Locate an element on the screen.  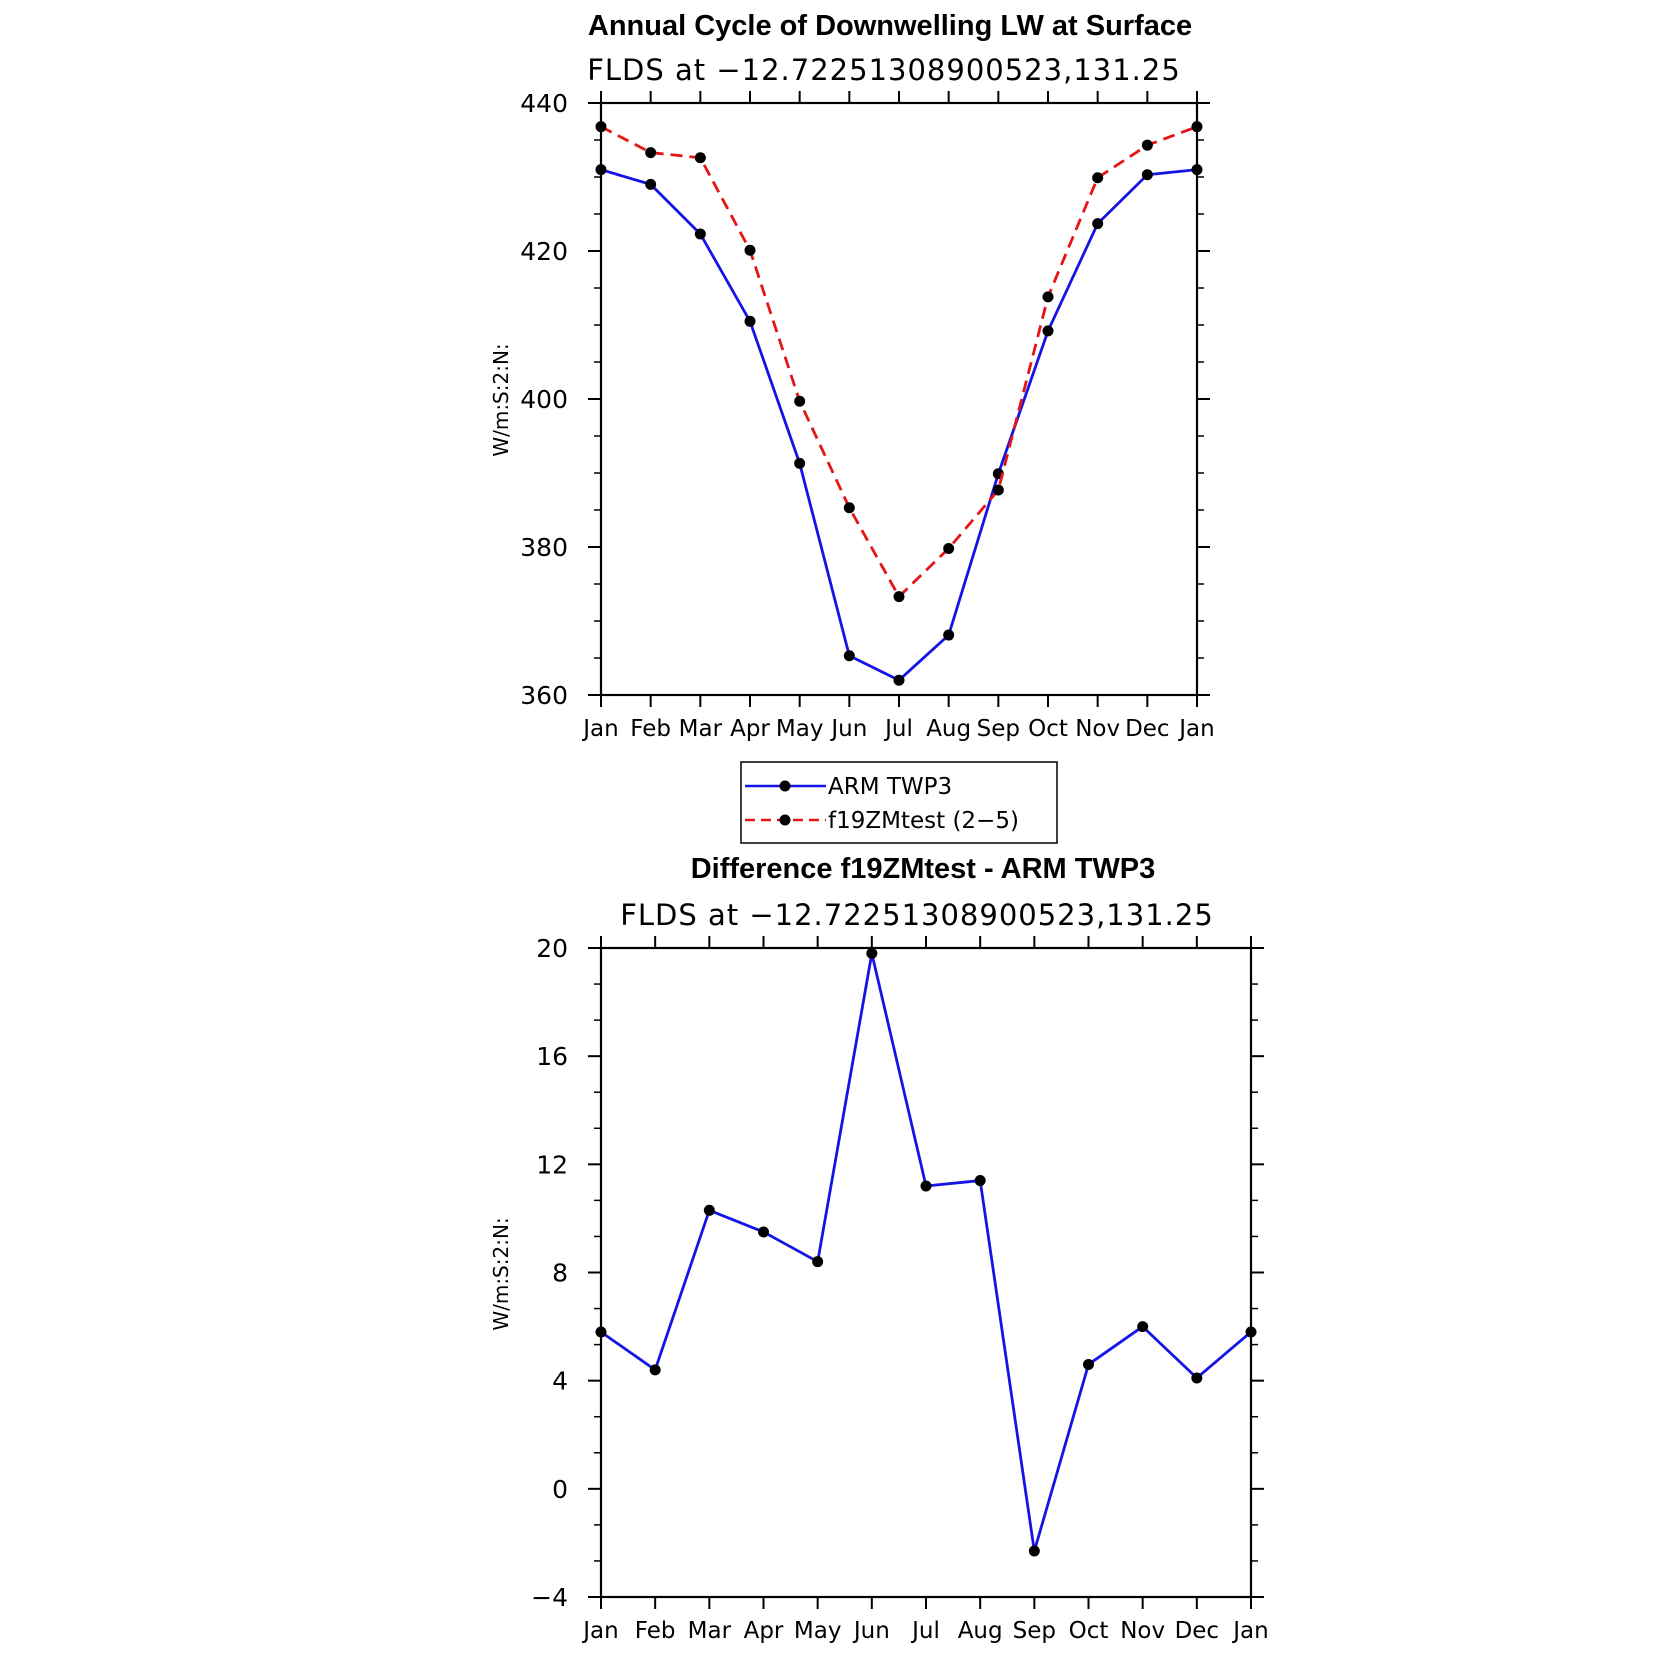
plot-area is located at coordinates (899, 399).